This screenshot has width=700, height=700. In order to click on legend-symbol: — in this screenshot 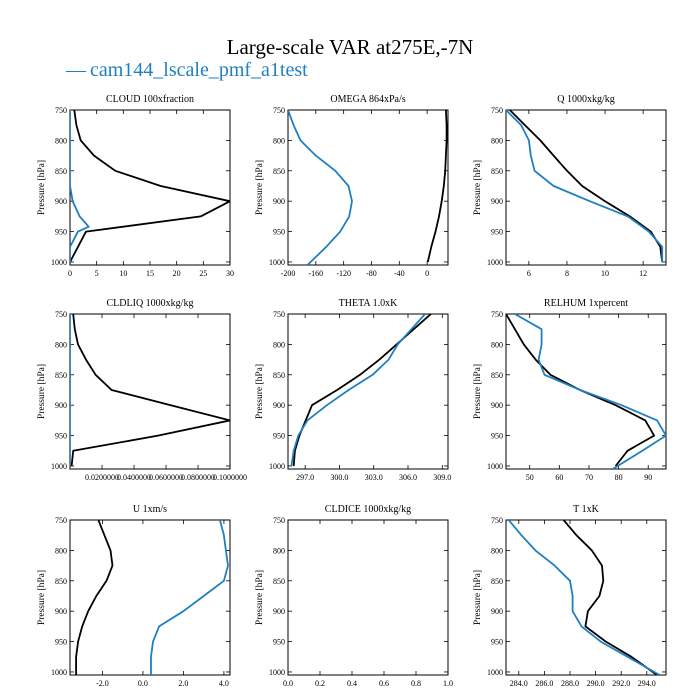, I will do `click(76, 70)`.